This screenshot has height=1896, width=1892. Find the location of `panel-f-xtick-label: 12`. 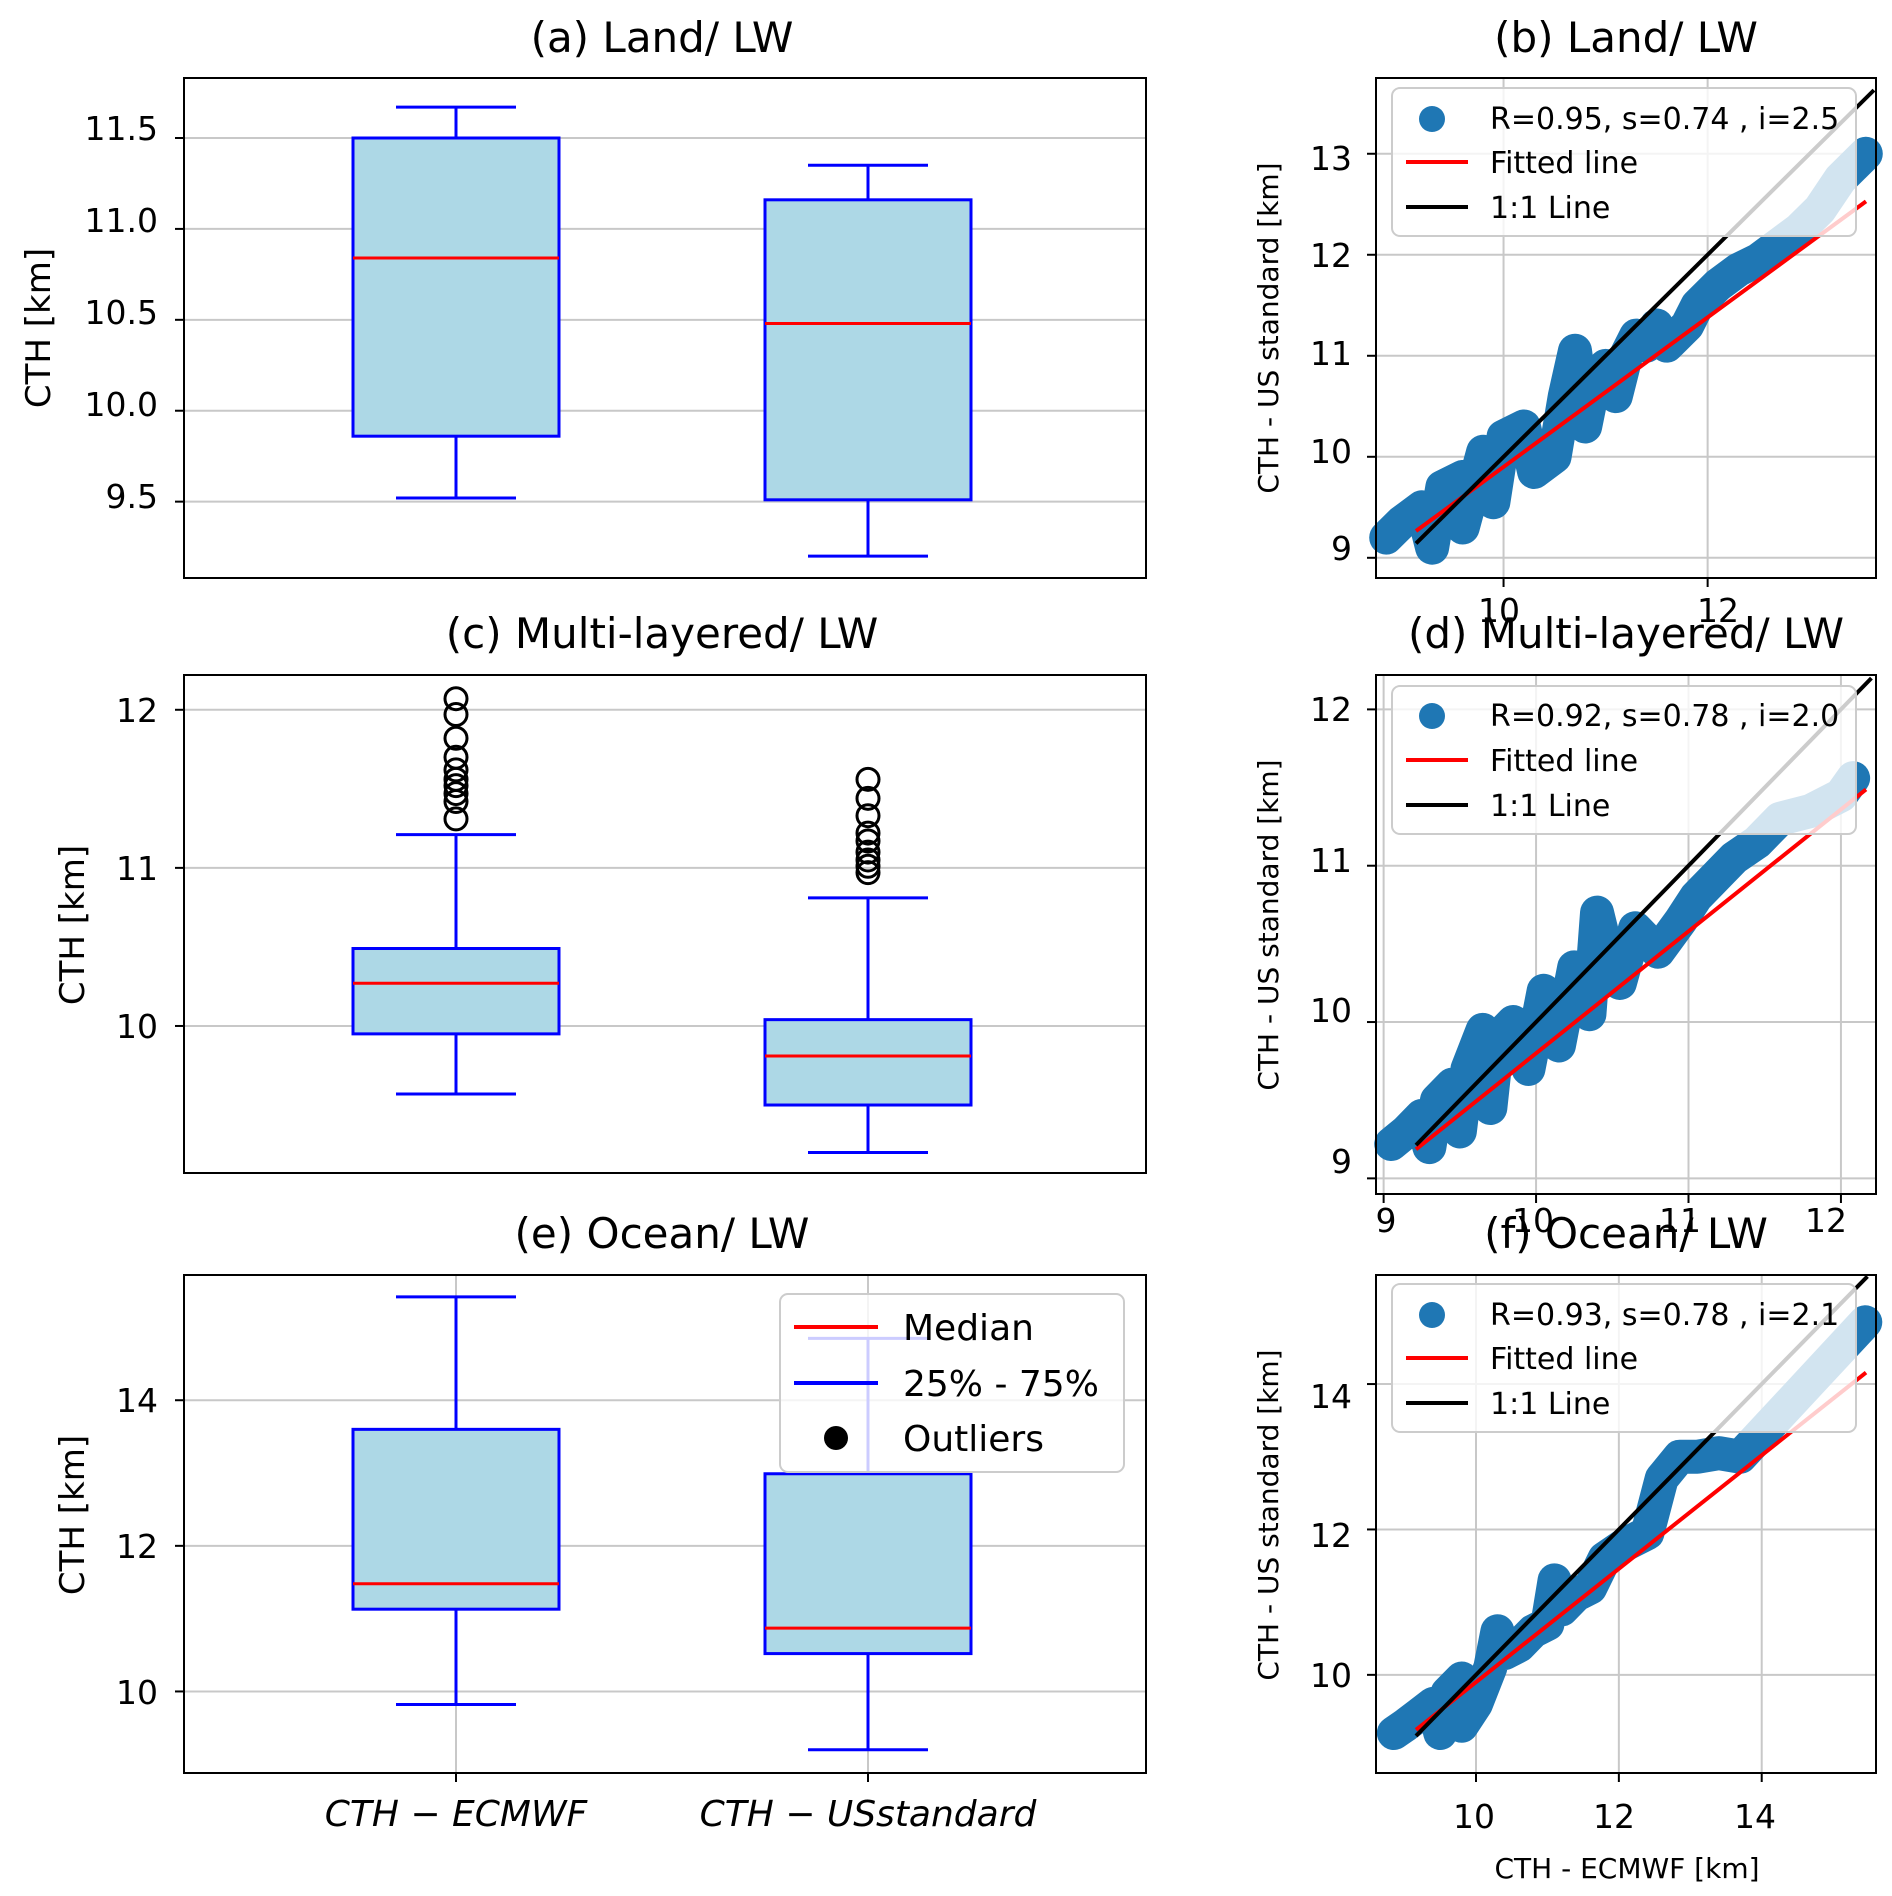

panel-f-xtick-label: 12 is located at coordinates (1614, 1816).